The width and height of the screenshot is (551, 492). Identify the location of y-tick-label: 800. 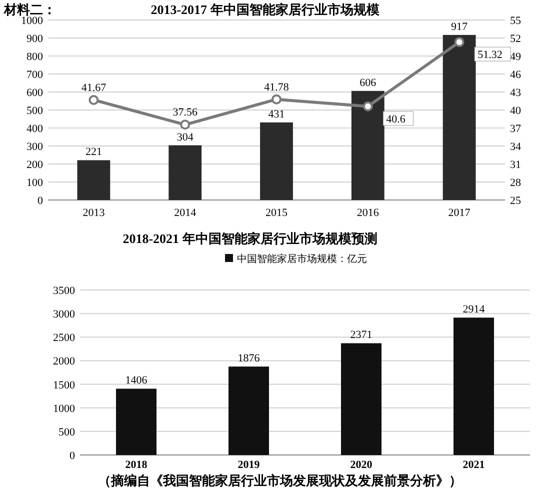
(35, 57).